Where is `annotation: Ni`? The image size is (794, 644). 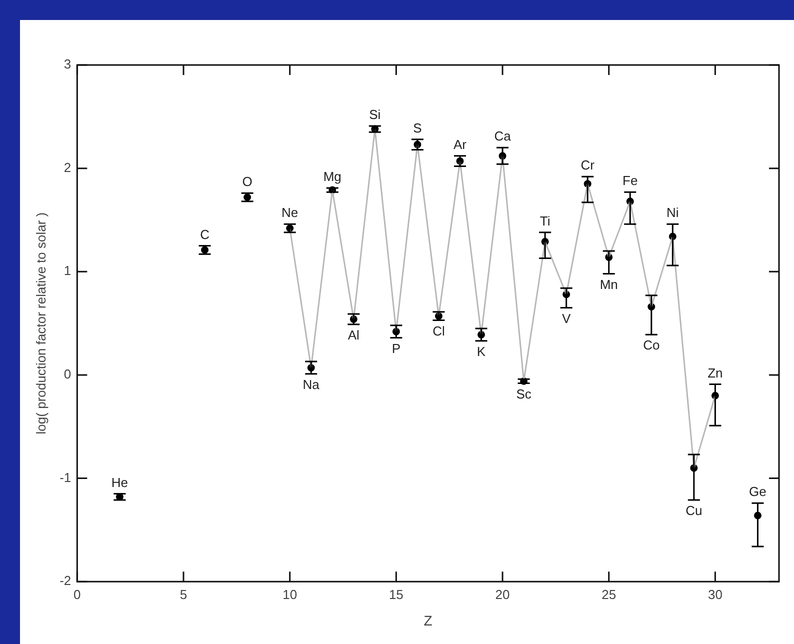 annotation: Ni is located at coordinates (672, 212).